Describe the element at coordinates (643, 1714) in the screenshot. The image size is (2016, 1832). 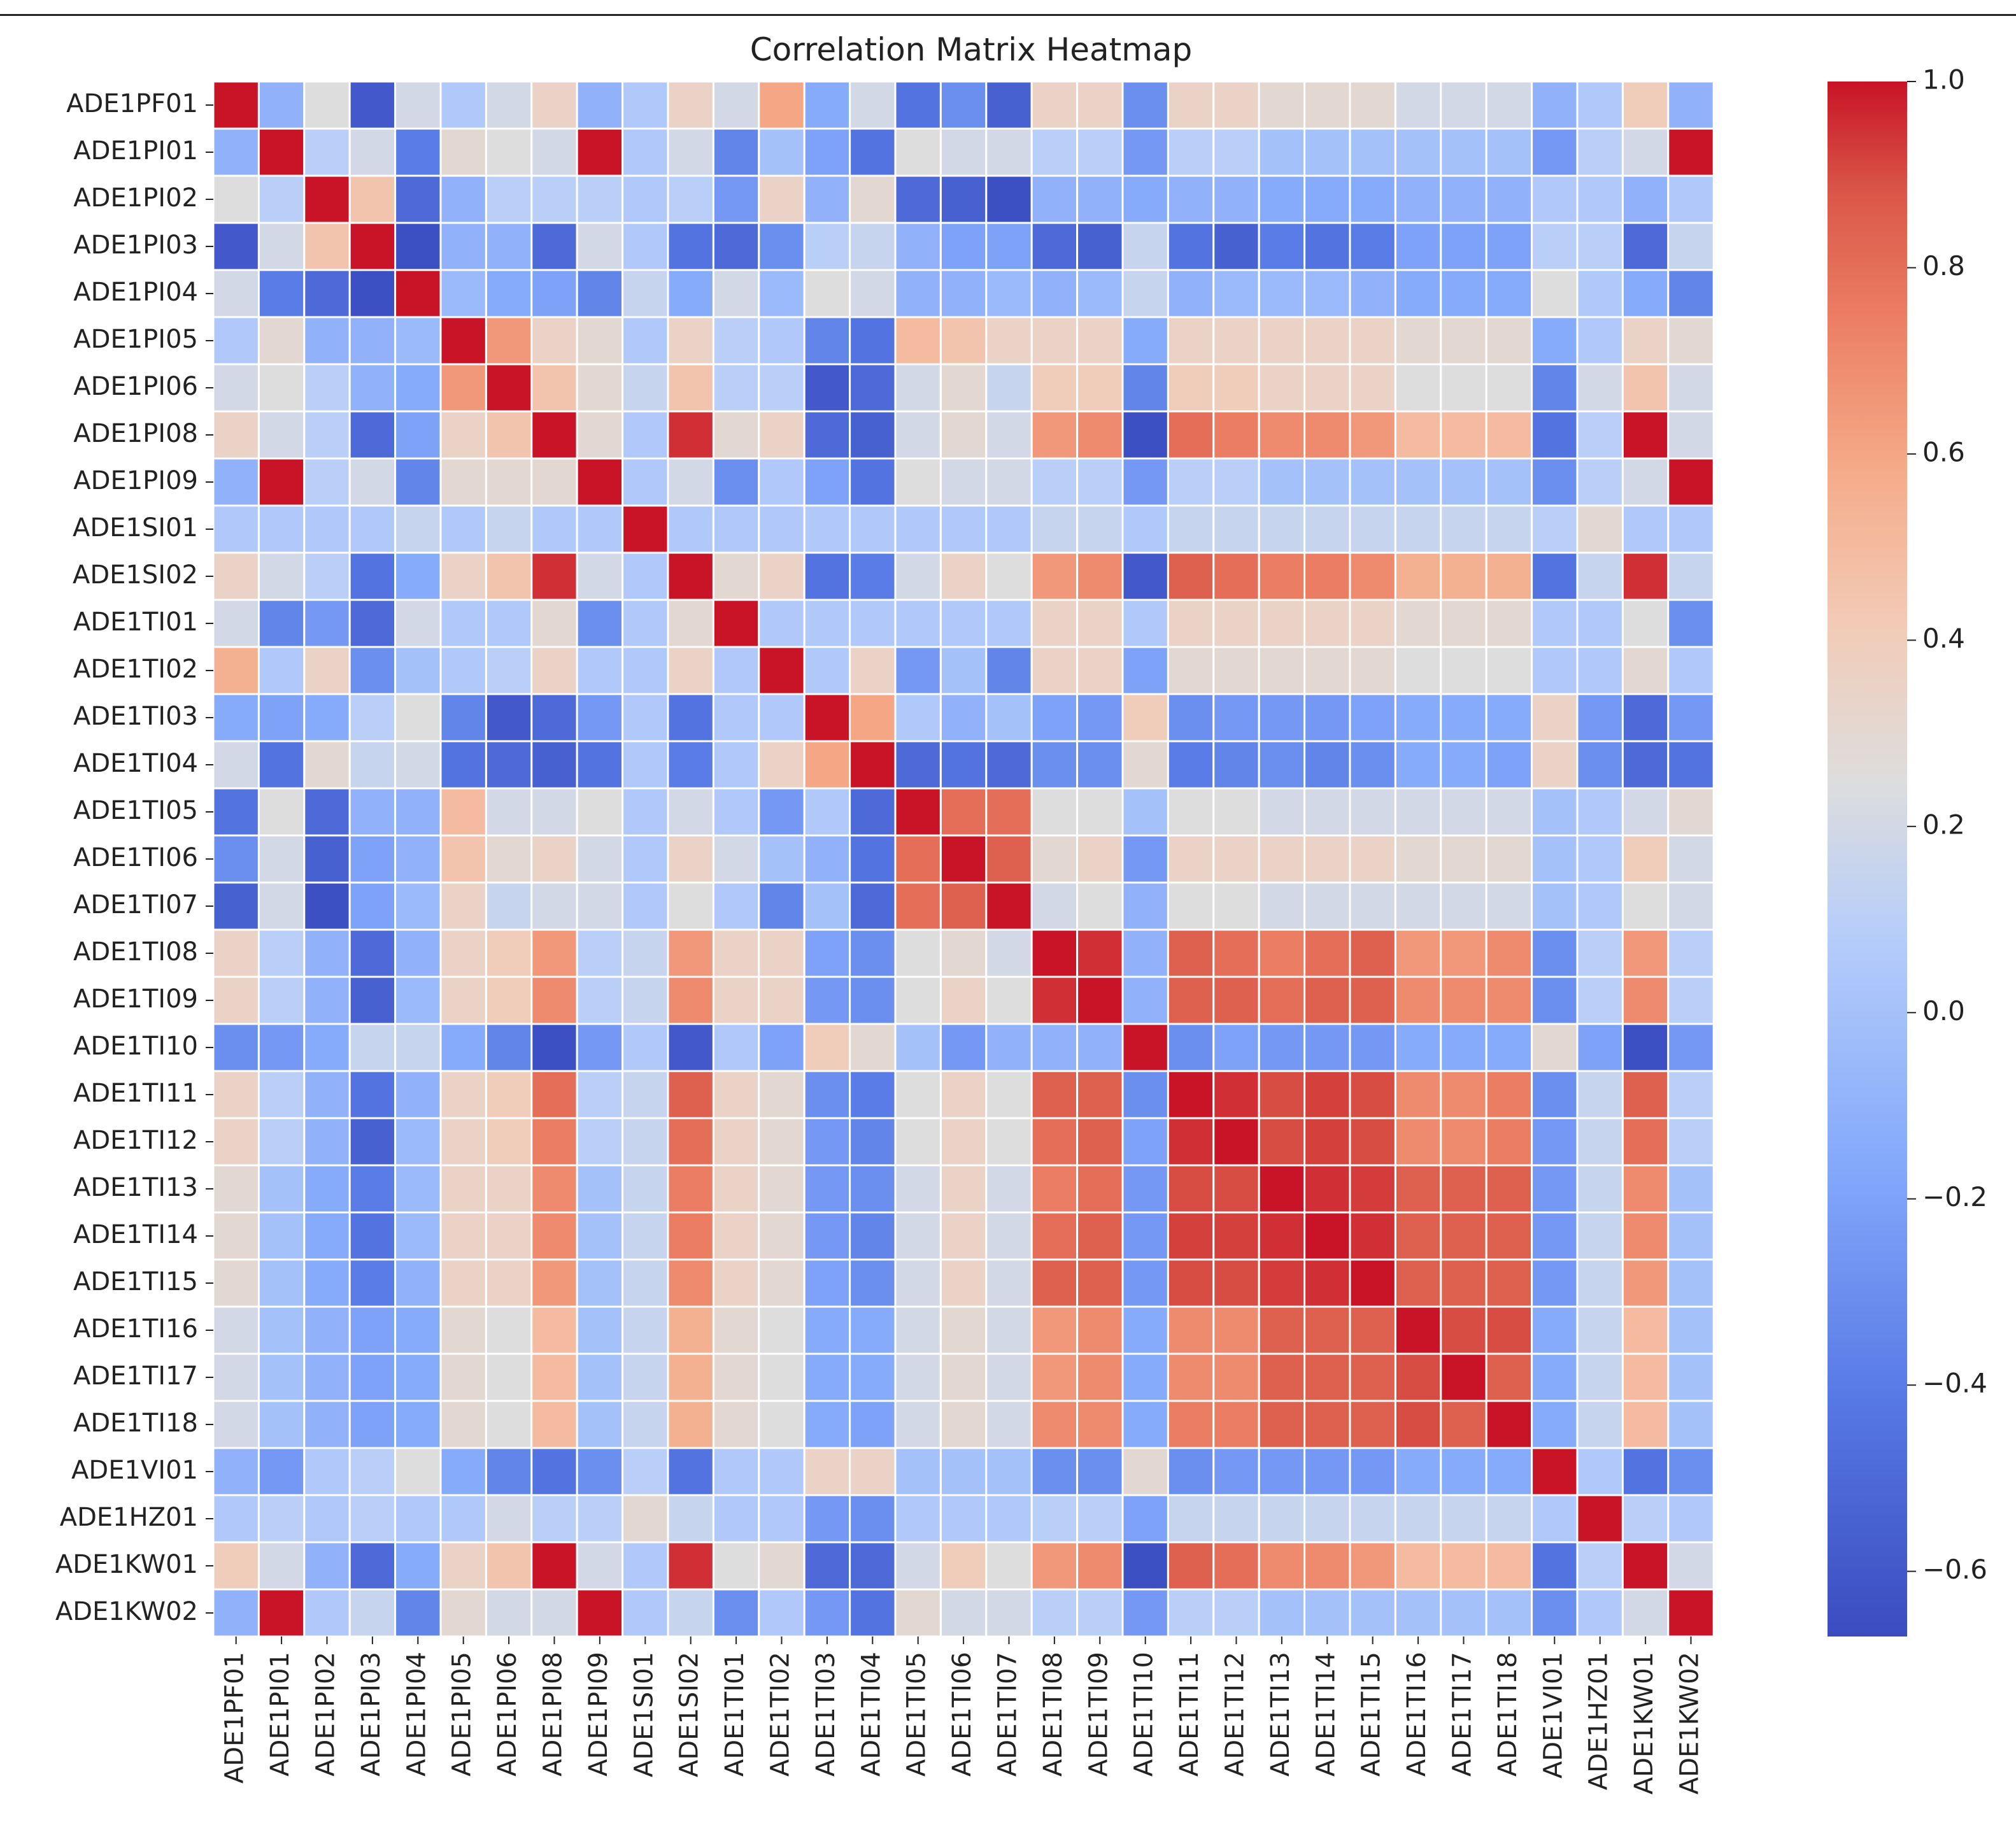
I see `column-label: ADE1SI01` at that location.